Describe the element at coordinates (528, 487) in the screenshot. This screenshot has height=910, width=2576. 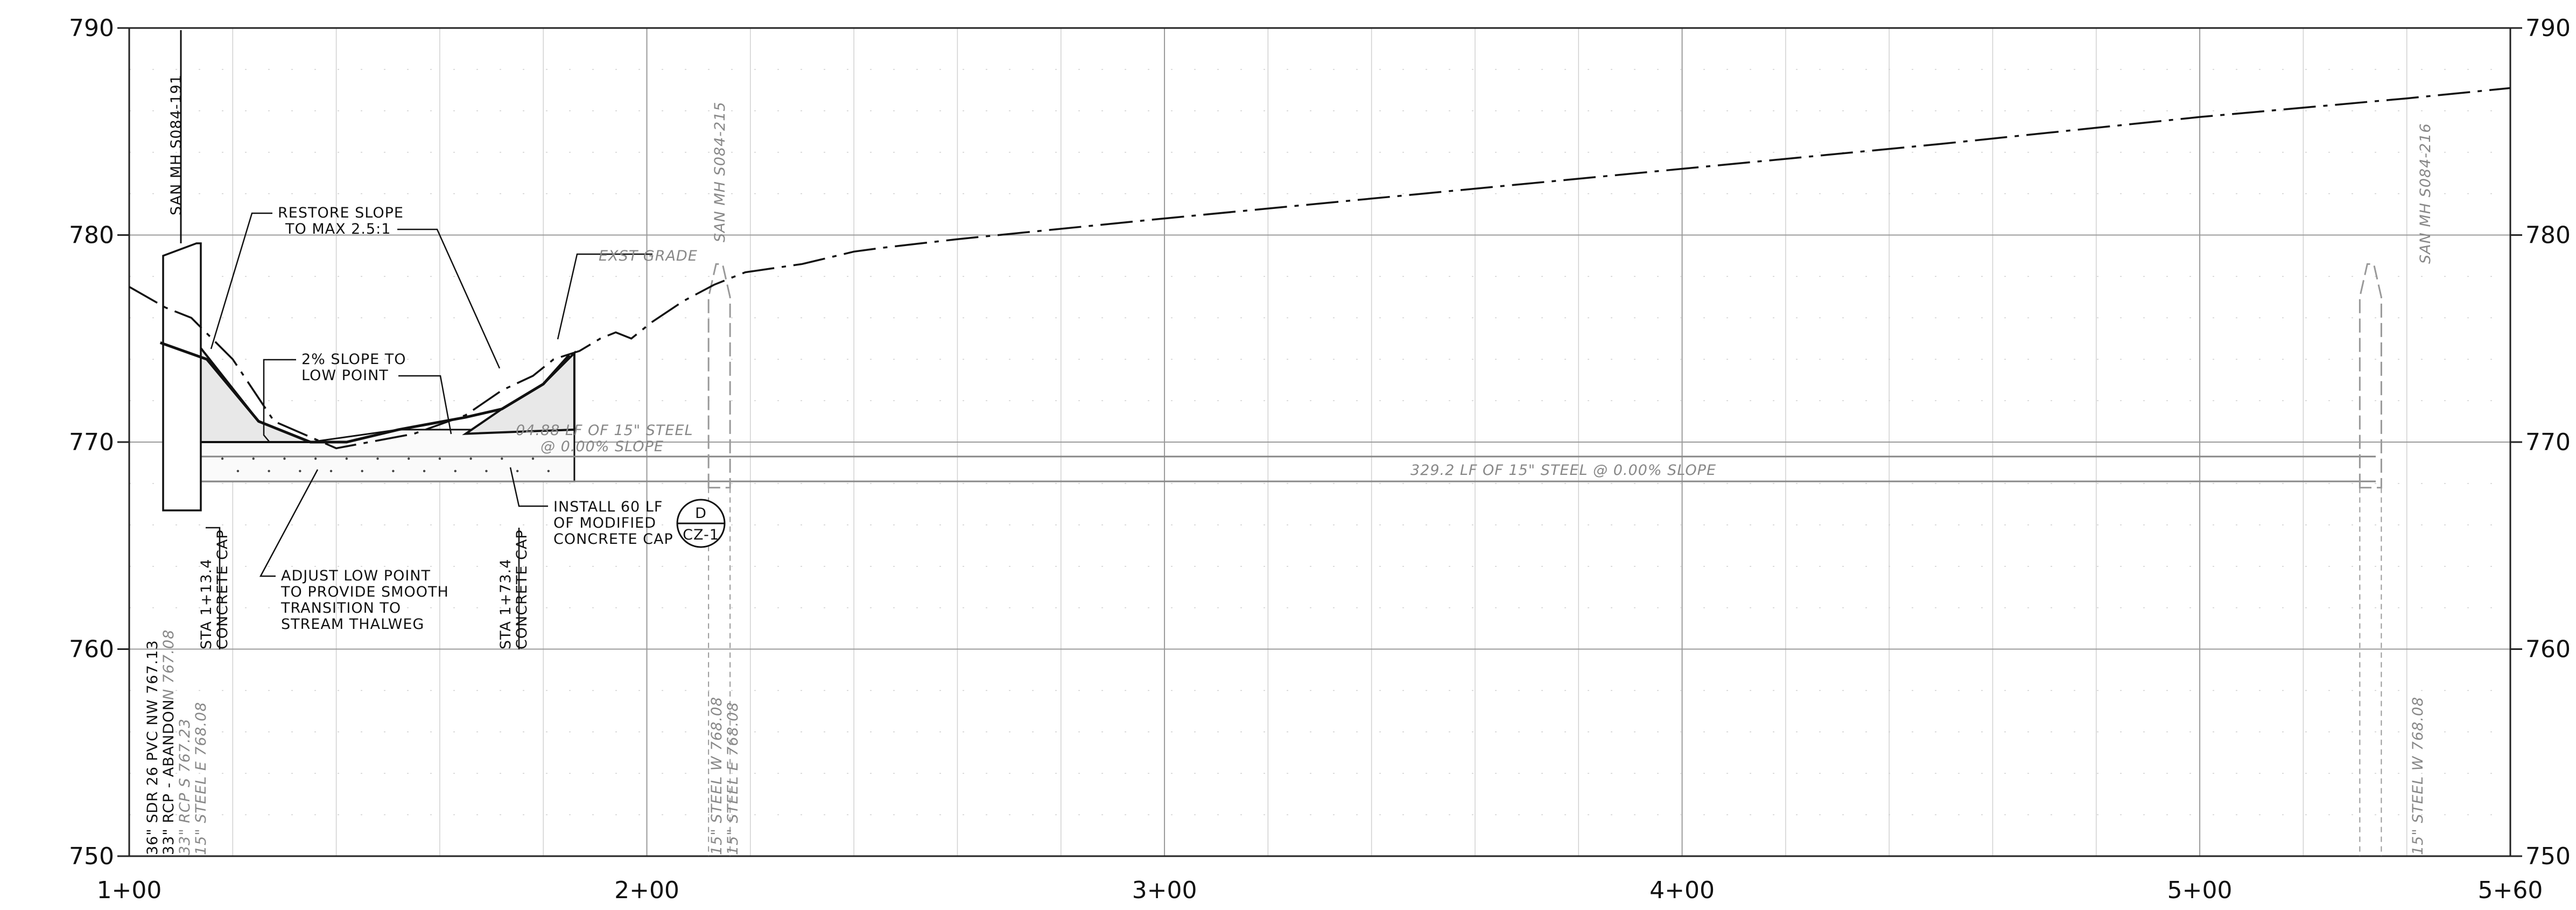
I see `leader-install-cap` at that location.